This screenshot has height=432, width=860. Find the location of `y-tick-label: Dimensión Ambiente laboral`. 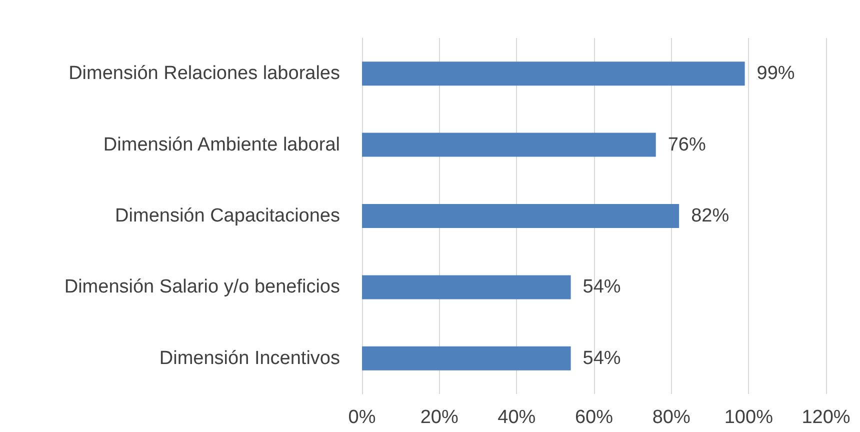

y-tick-label: Dimensión Ambiente laboral is located at coordinates (221, 145).